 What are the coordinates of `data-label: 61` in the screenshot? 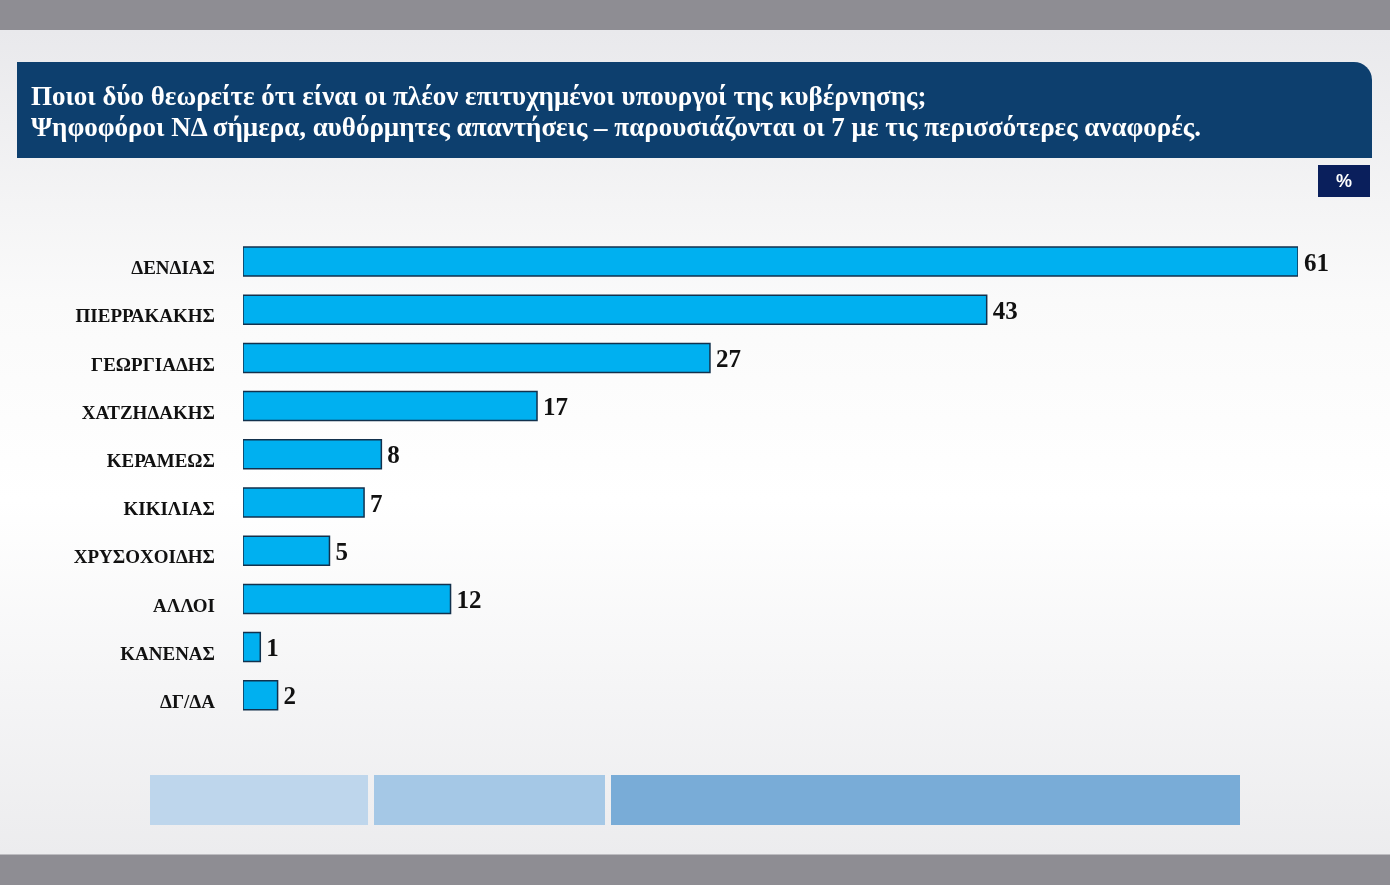 It's located at (1316, 262).